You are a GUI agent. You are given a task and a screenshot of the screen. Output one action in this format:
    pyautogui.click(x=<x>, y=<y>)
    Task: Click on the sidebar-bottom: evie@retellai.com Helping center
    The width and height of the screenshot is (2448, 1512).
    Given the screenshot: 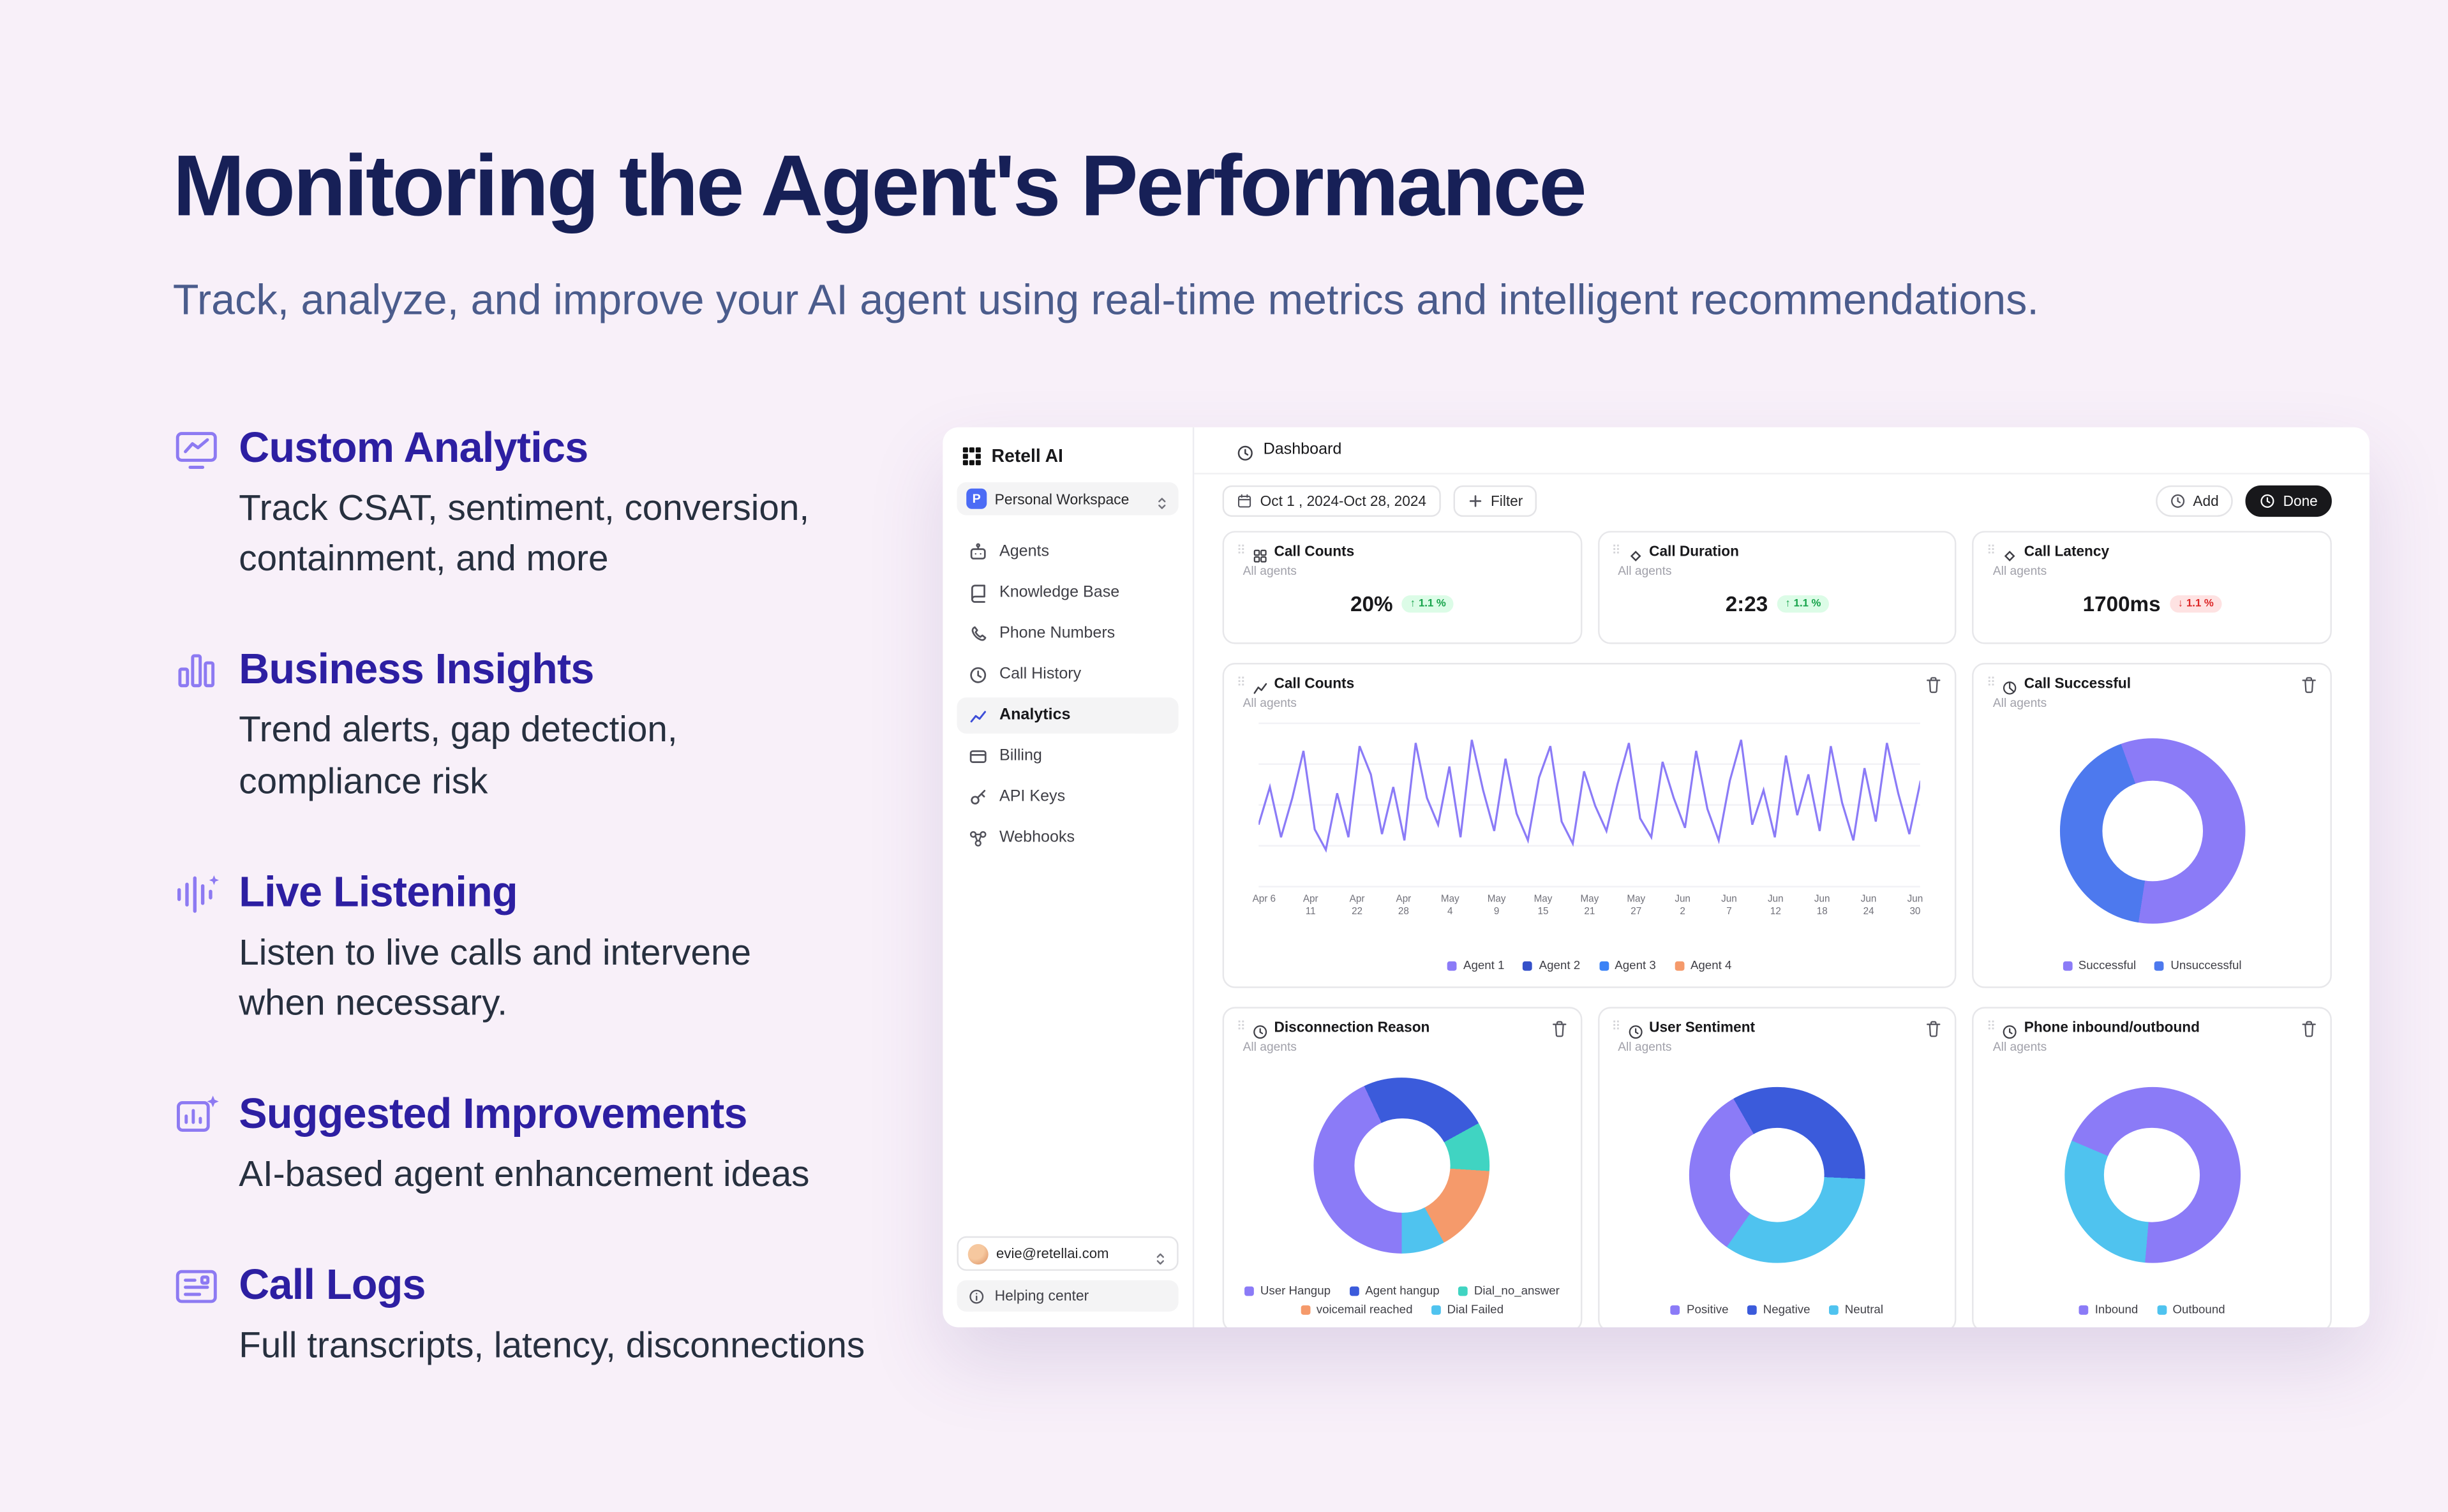 What is the action you would take?
    pyautogui.click(x=1068, y=1274)
    